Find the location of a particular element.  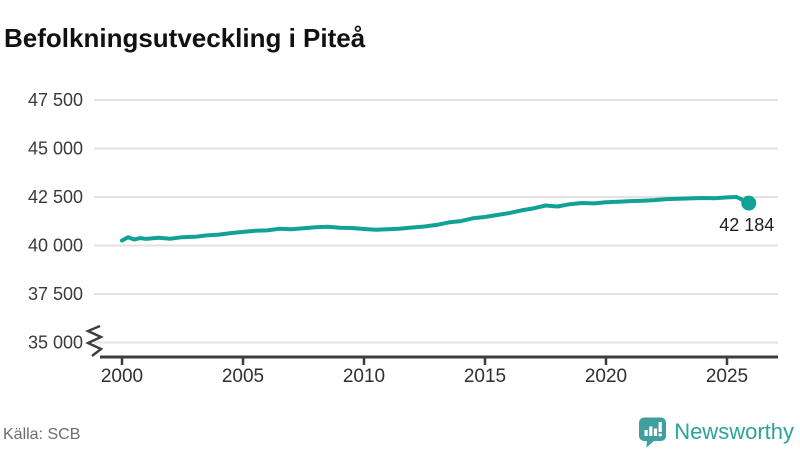

y-tick-label: 35 000 is located at coordinates (55, 343).